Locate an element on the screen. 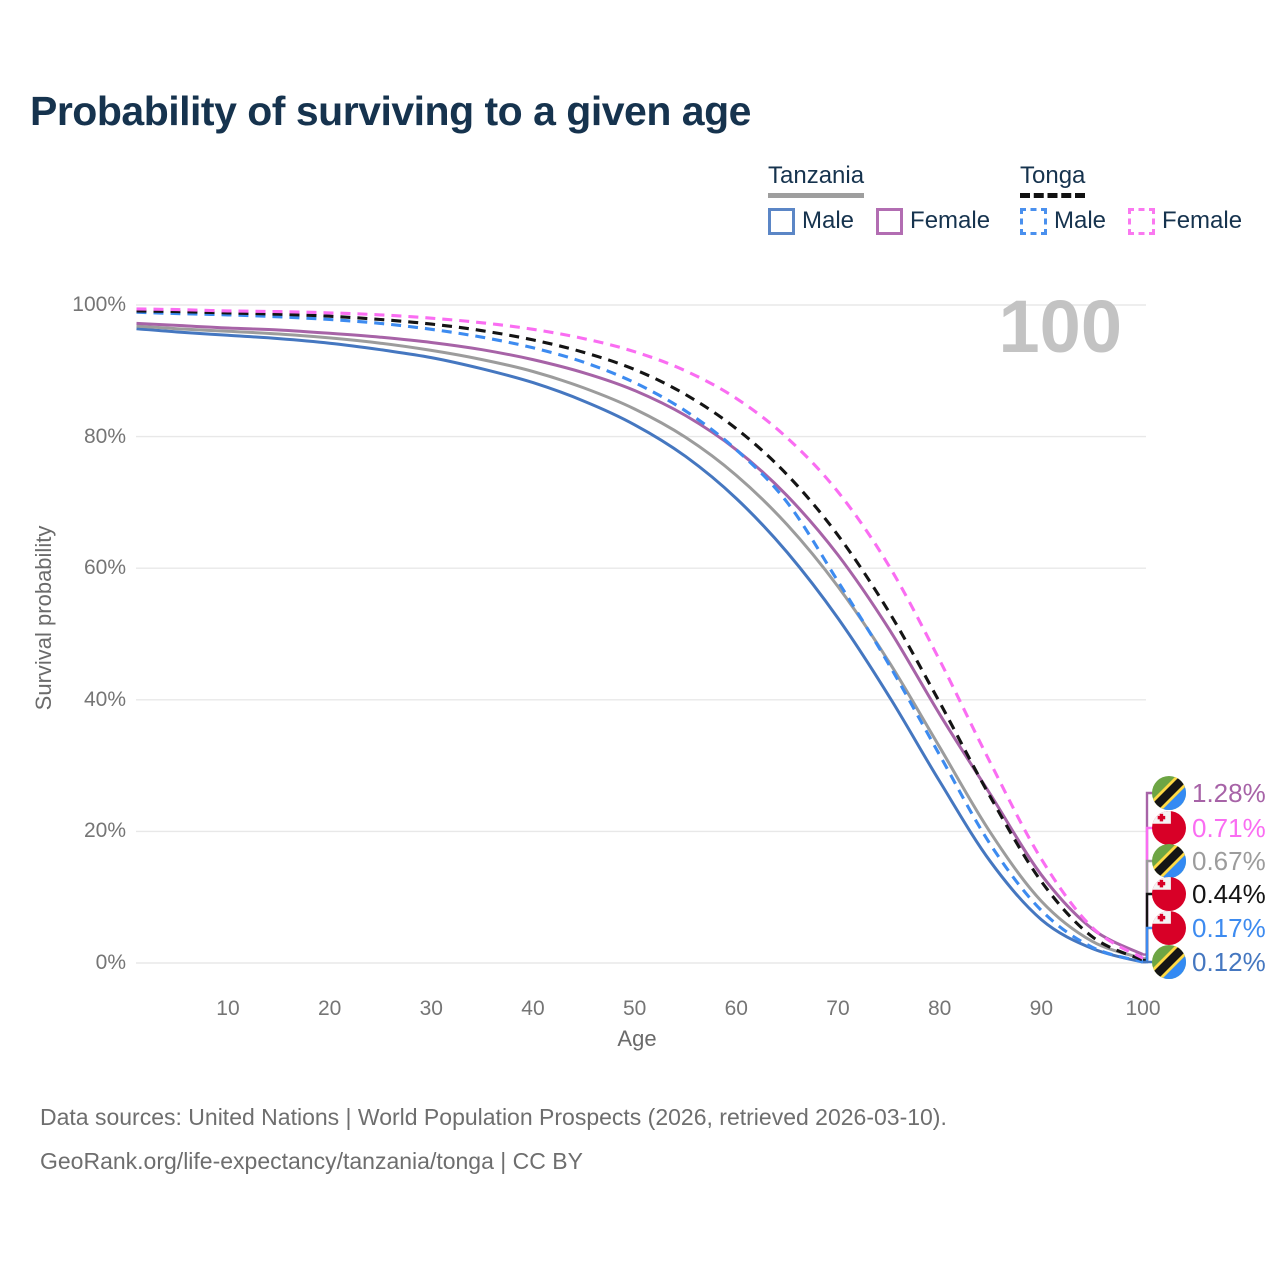 The width and height of the screenshot is (1280, 1280). tanzania-male-swatch-icon is located at coordinates (781, 221).